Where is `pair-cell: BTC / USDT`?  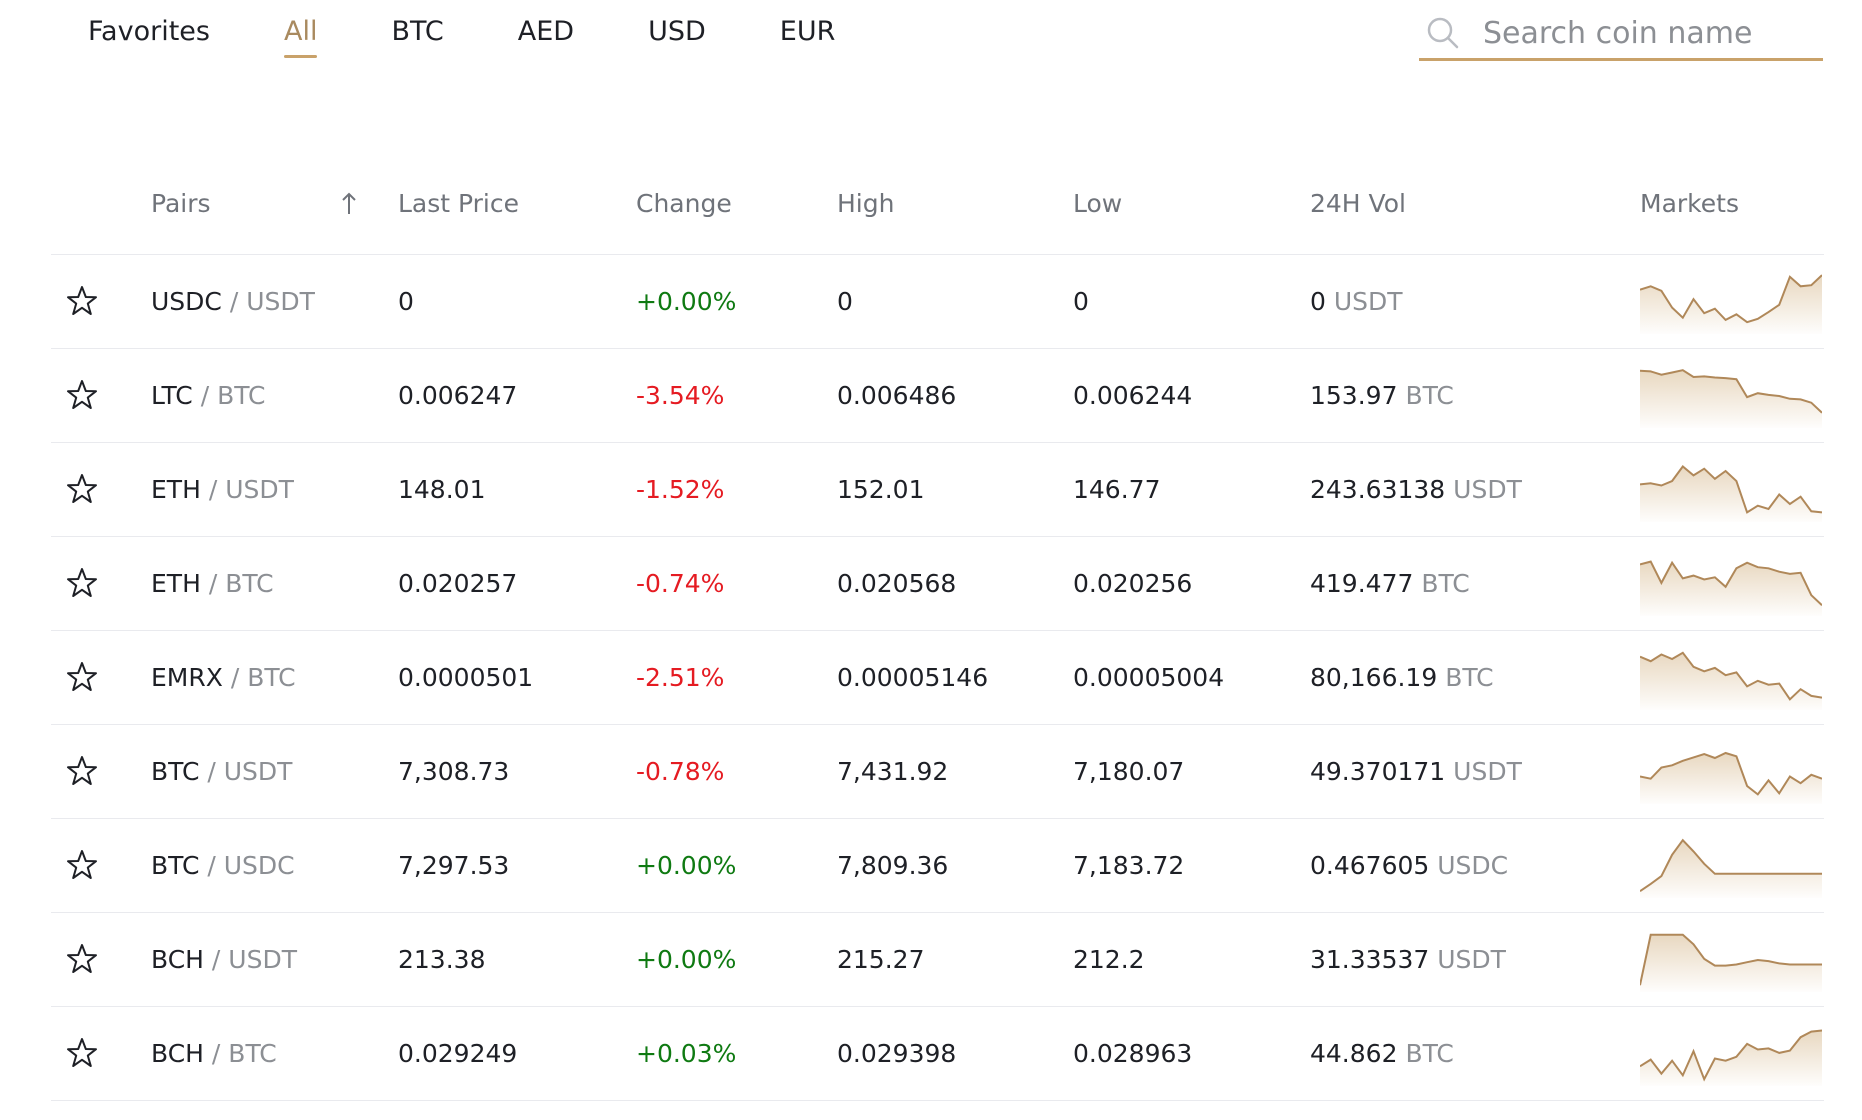
pair-cell: BTC / USDT is located at coordinates (221, 771).